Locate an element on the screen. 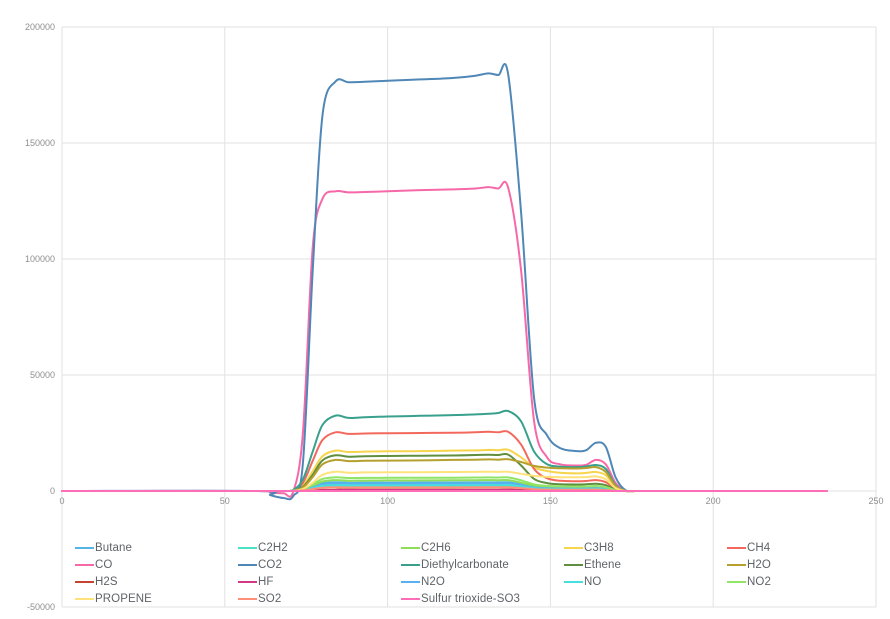  legend-label-diethylcarbonate: Diethylcarbonate is located at coordinates (465, 564).